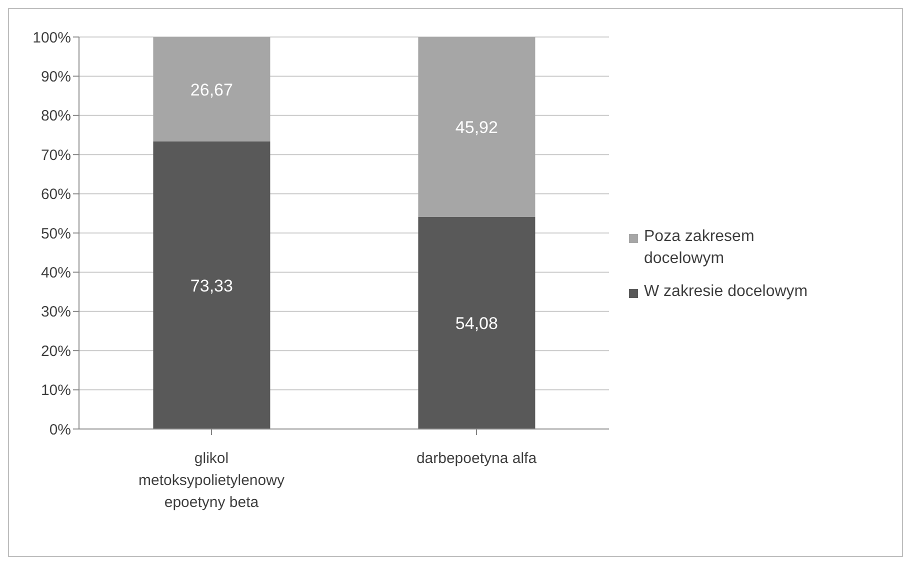 This screenshot has width=911, height=565. Describe the element at coordinates (55, 351) in the screenshot. I see `y-tick-label: 20%` at that location.